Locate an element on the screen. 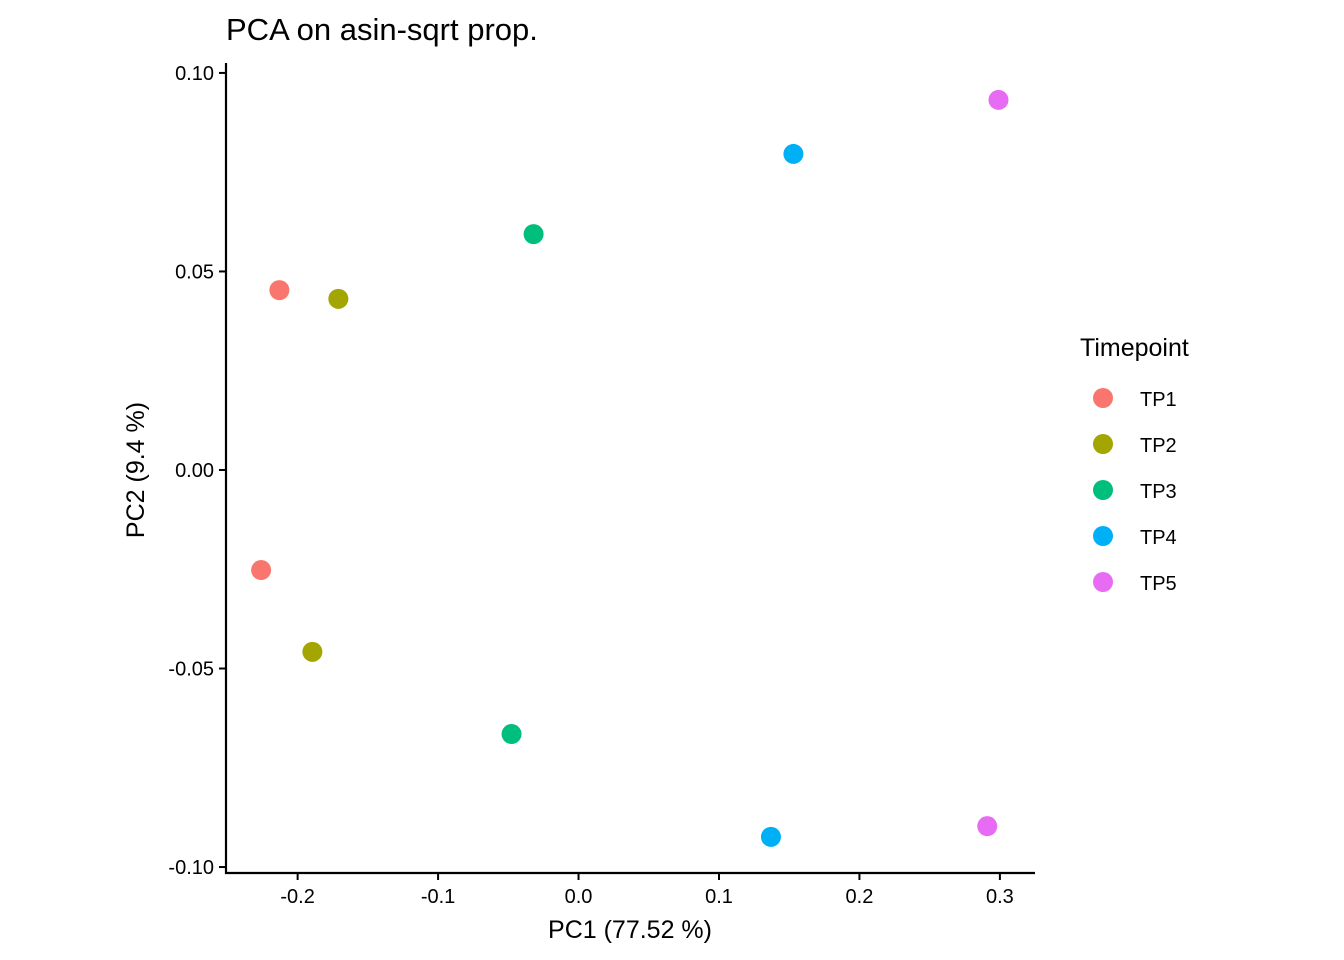  x-tick-label: -0.2 is located at coordinates (297, 897).